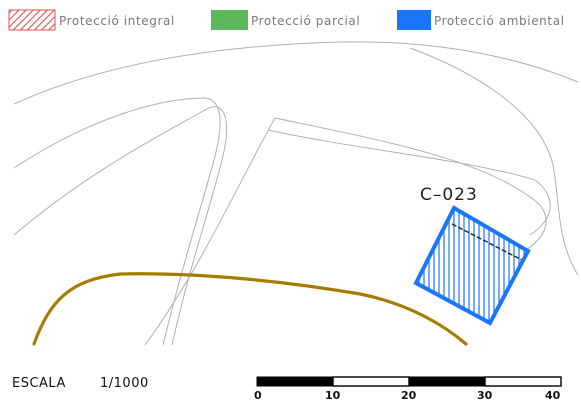 The height and width of the screenshot is (403, 581). Describe the element at coordinates (117, 21) in the screenshot. I see `legend-label-integral: Protecció integral` at that location.